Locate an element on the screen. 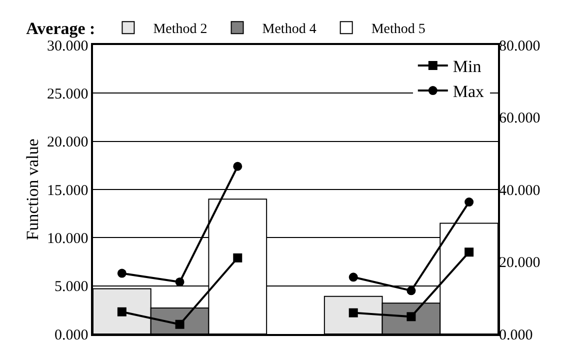 This screenshot has width=570, height=347. legend-label: Method 5 is located at coordinates (398, 30).